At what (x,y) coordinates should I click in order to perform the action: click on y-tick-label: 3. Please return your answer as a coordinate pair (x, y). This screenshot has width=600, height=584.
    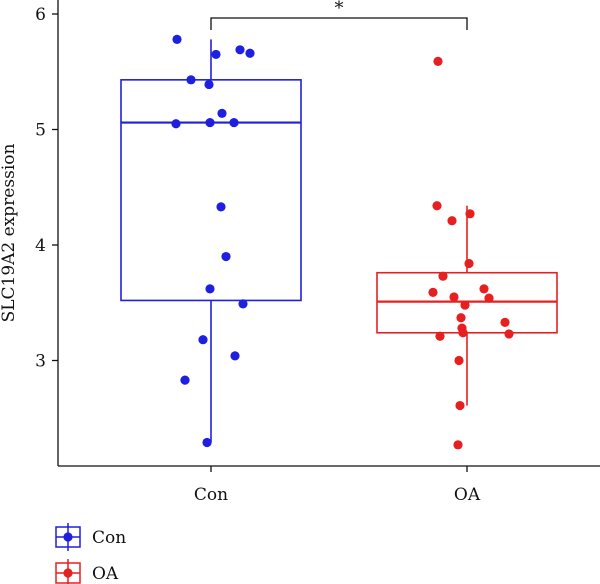
    Looking at the image, I should click on (40, 362).